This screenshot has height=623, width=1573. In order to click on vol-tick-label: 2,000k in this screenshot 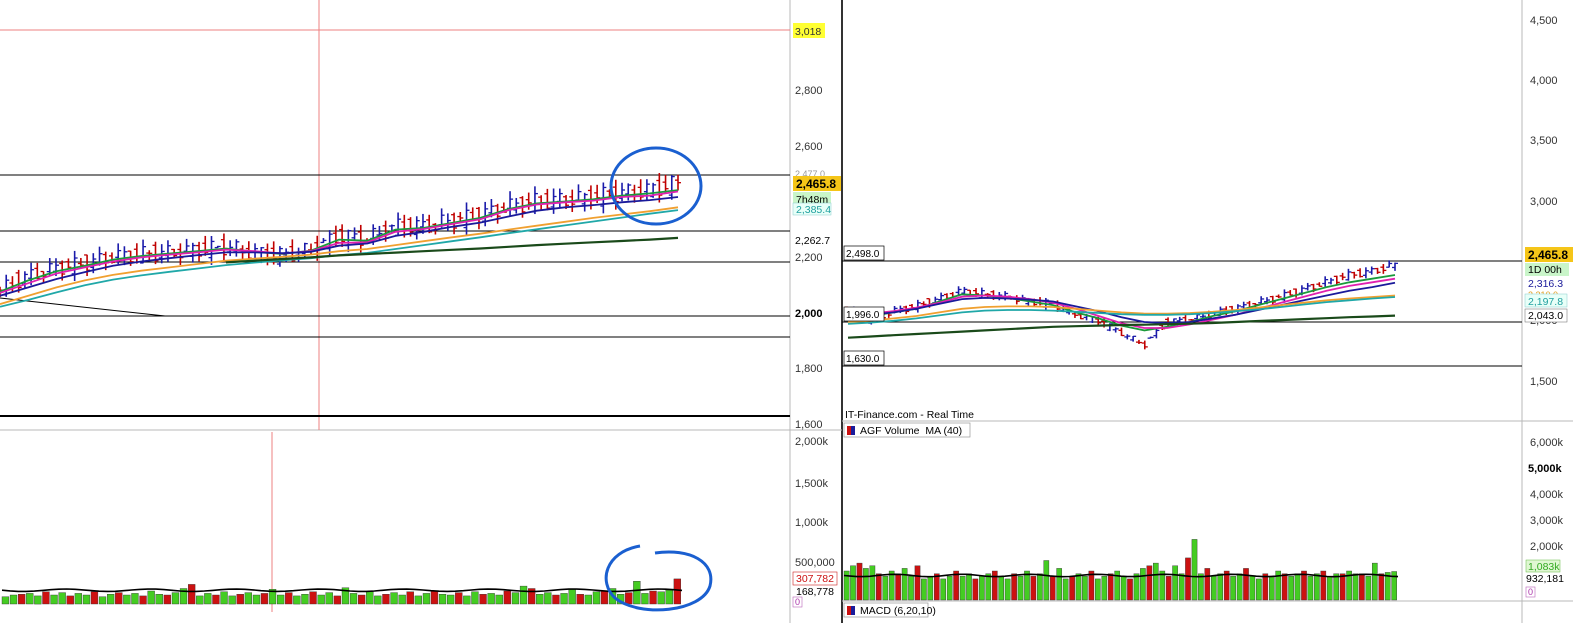, I will do `click(1547, 547)`.